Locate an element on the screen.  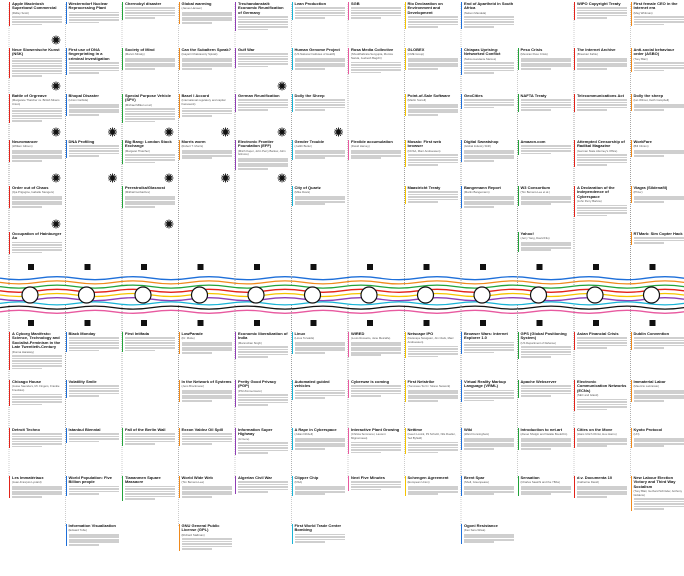
event-card: Bhopal Disaster (Union Carbide) is located at coordinates (92, 105).